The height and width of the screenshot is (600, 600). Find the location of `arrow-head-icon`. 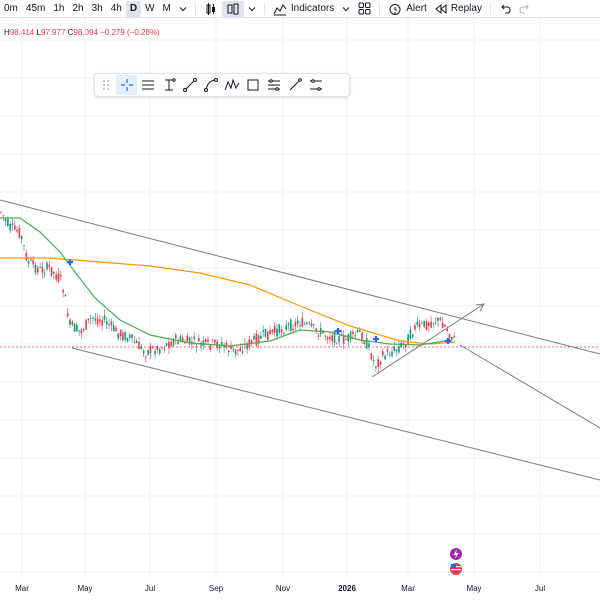

arrow-head-icon is located at coordinates (480, 307).